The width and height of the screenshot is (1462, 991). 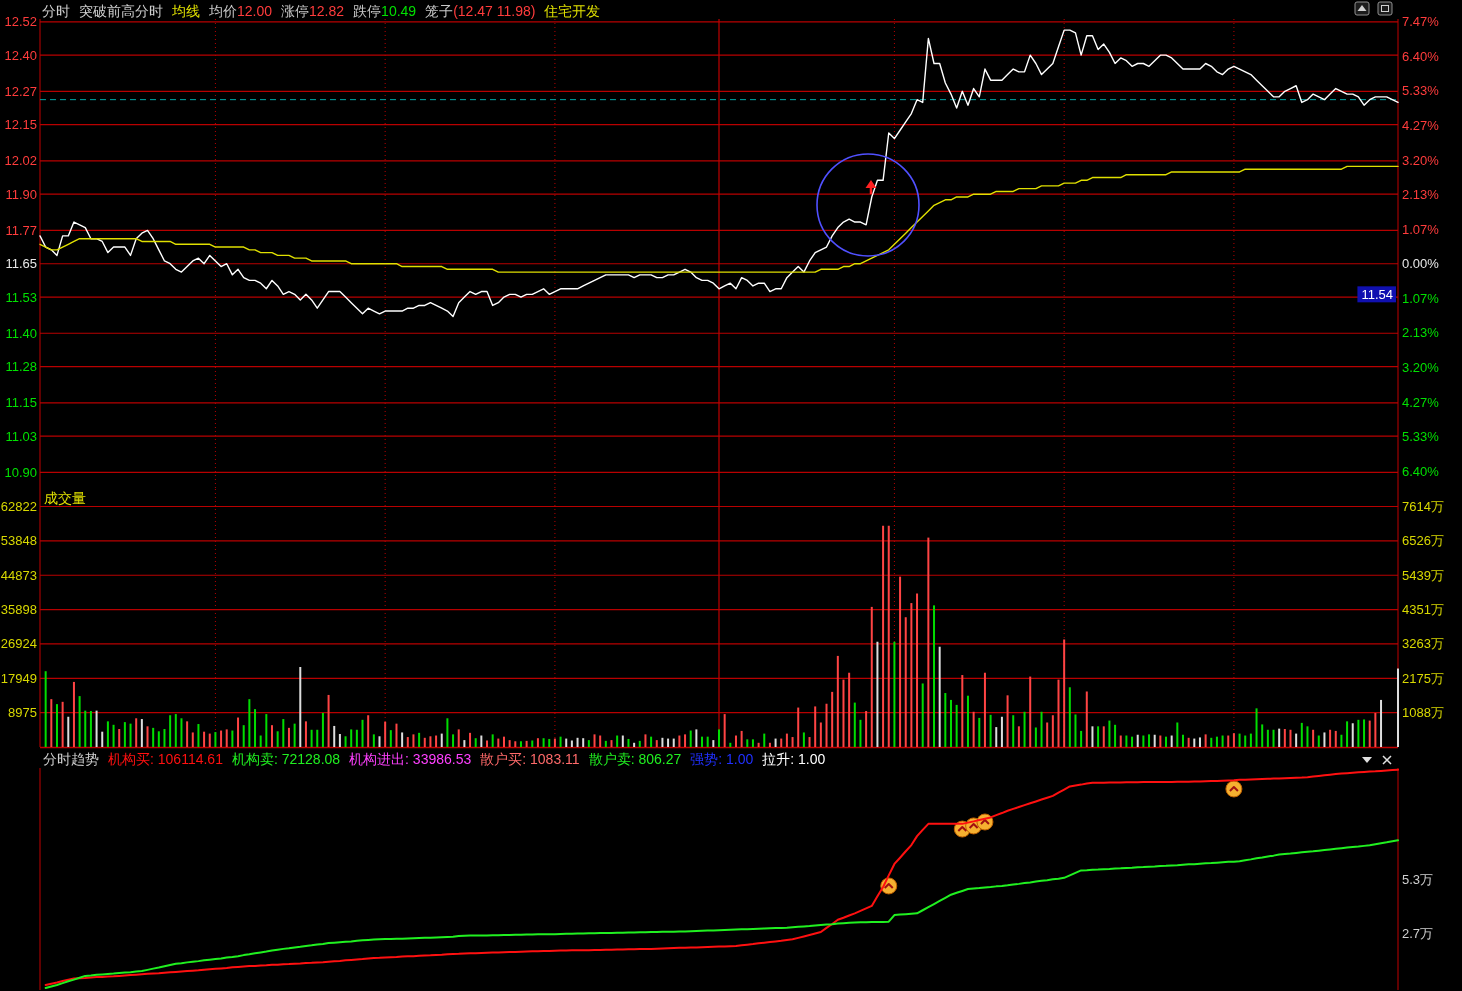 I want to click on chart-title: 分时, so click(x=56, y=11).